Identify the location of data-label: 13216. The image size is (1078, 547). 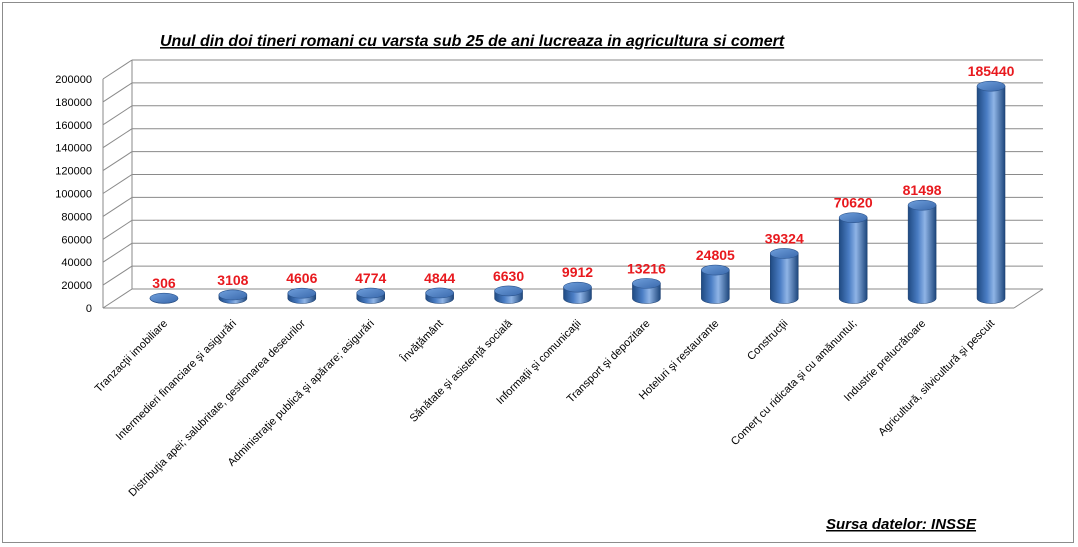
(646, 268).